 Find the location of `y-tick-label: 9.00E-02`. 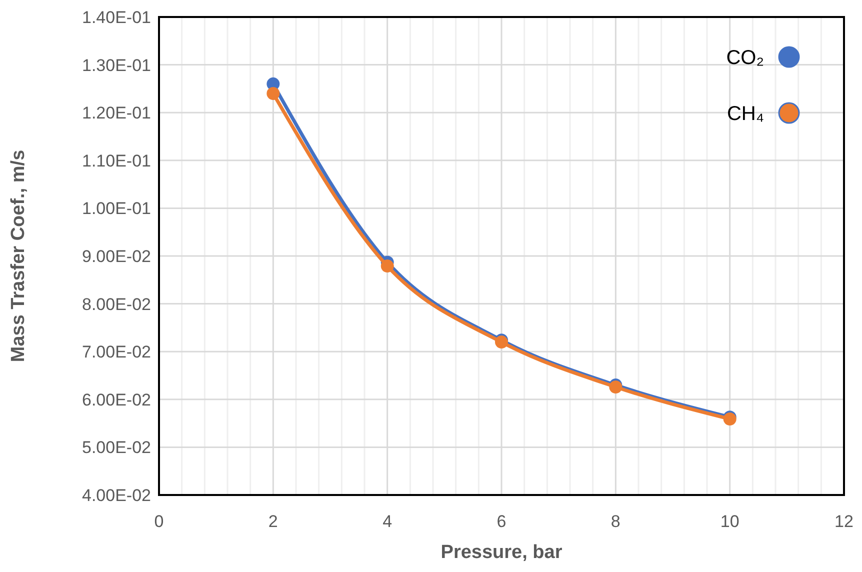

y-tick-label: 9.00E-02 is located at coordinates (116, 256).